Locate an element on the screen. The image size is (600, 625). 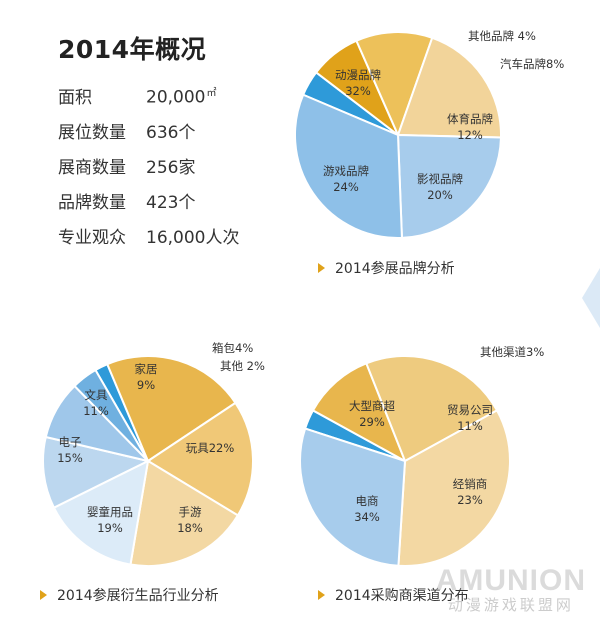
overview-title: 2014年概况 is located at coordinates (132, 49).